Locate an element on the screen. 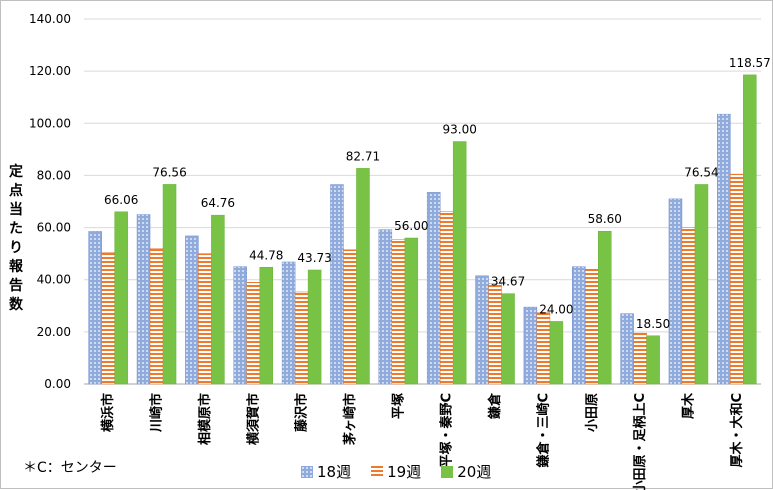 Image resolution: width=773 pixels, height=490 pixels. x-category-label: 小田原 is located at coordinates (592, 412).